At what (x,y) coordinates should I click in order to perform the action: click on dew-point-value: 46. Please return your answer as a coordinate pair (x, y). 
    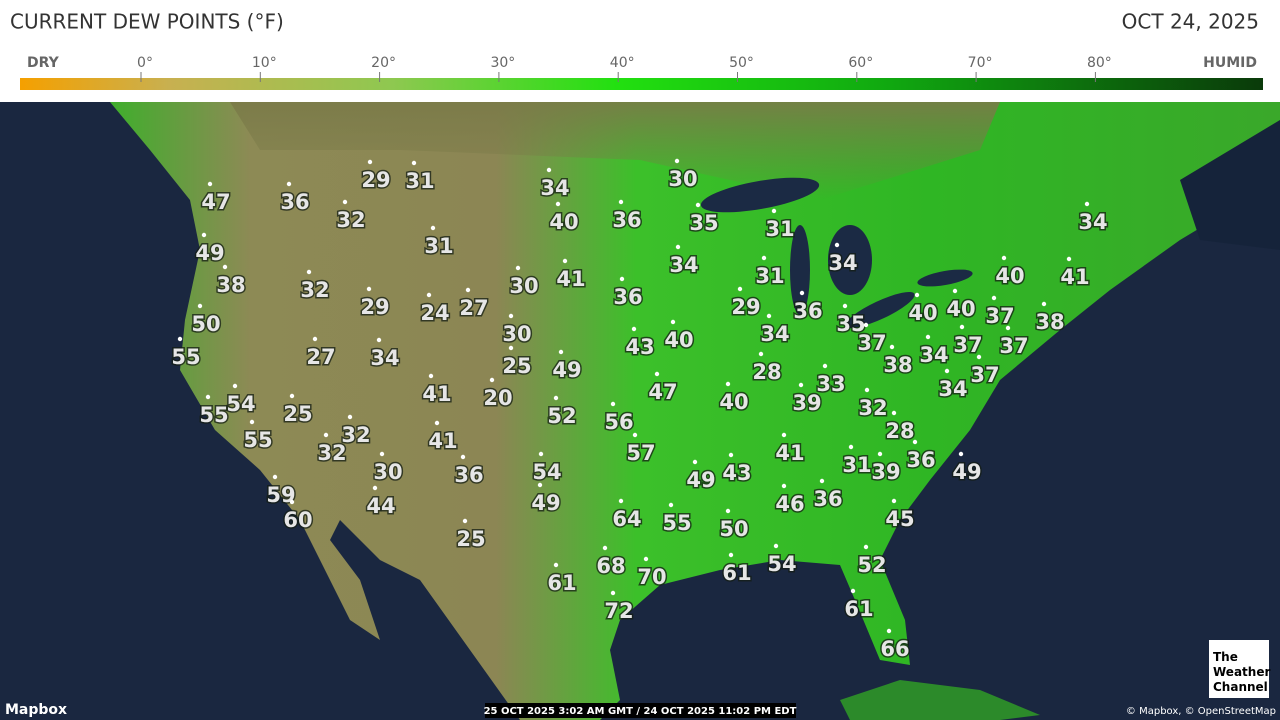
    Looking at the image, I should click on (789, 504).